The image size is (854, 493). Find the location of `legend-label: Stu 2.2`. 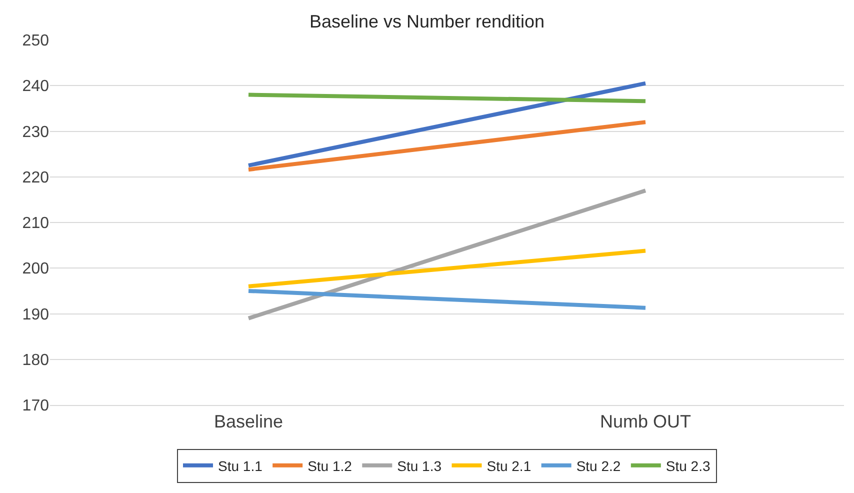

legend-label: Stu 2.2 is located at coordinates (598, 466).